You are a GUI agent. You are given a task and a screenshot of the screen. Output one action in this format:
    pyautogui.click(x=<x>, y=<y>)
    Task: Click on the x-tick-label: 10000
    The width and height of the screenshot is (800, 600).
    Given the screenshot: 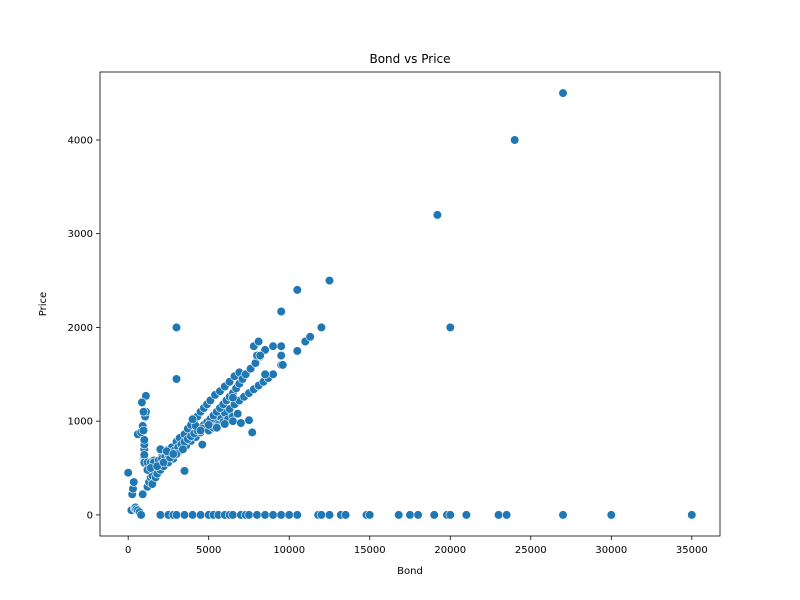 What is the action you would take?
    pyautogui.click(x=289, y=550)
    